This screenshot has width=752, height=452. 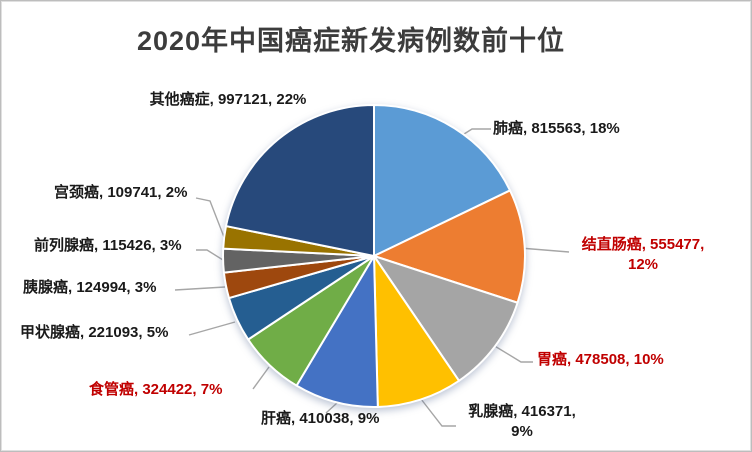 I want to click on pie-label-liver-cancer: 肝癌, 410038, 9%, so click(x=320, y=418).